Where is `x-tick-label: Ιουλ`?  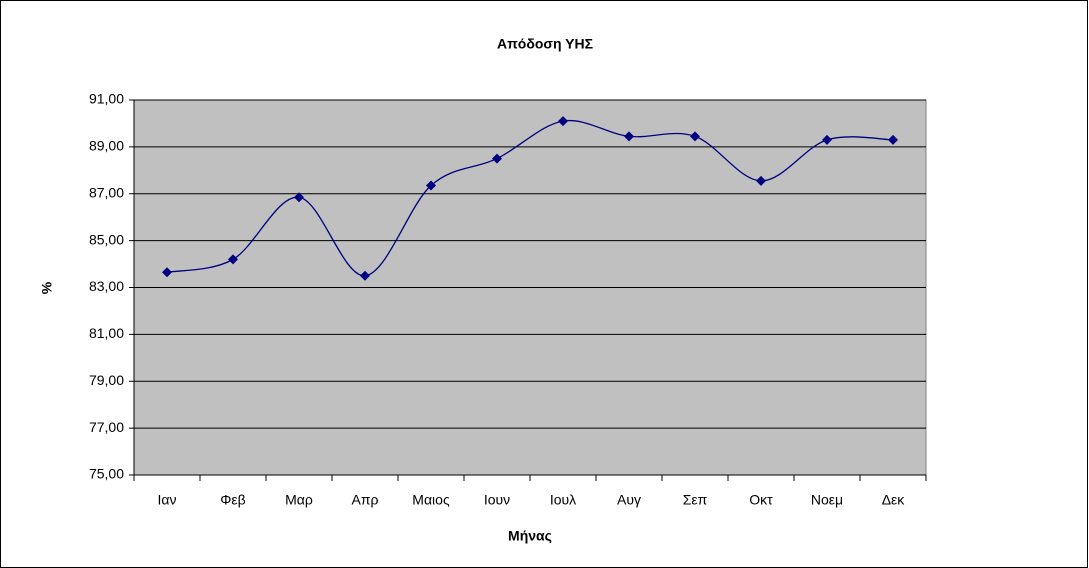
x-tick-label: Ιουλ is located at coordinates (563, 500).